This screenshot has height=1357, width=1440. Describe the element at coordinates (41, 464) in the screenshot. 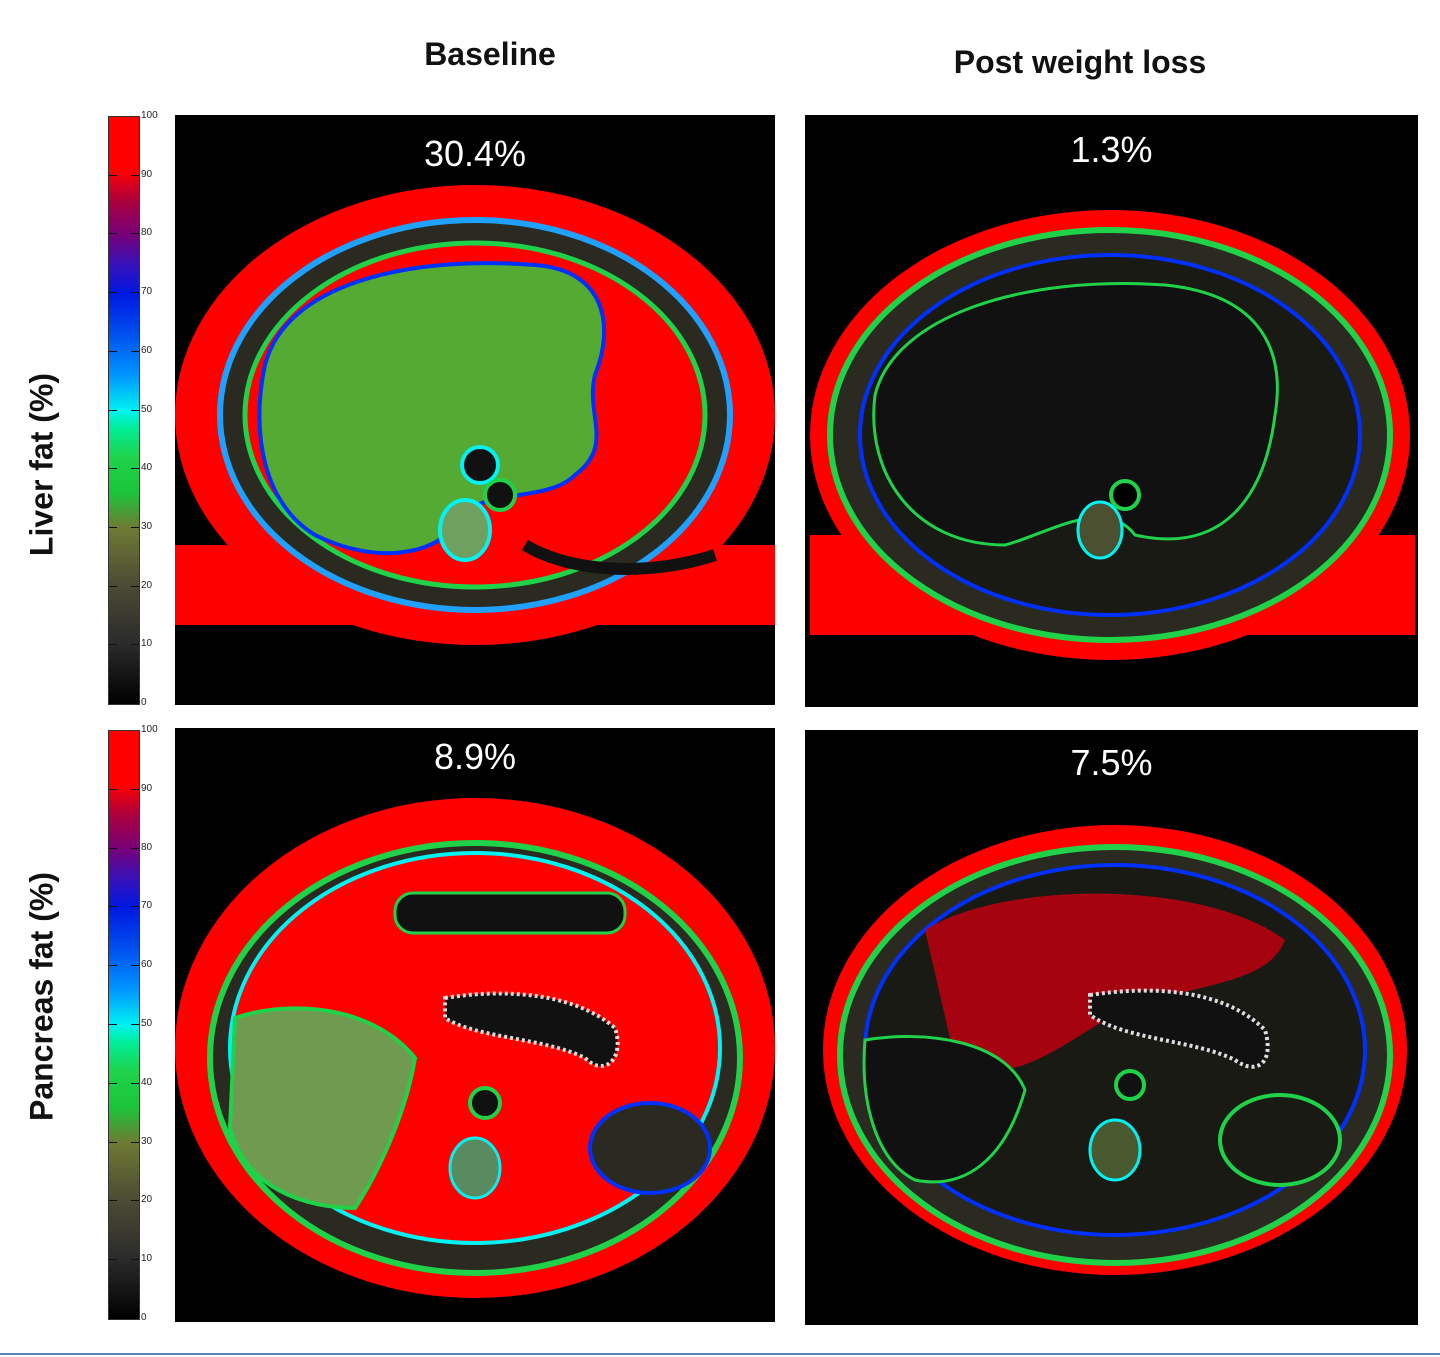

I see `row-label-liver-fat: Liver fat (%)` at that location.